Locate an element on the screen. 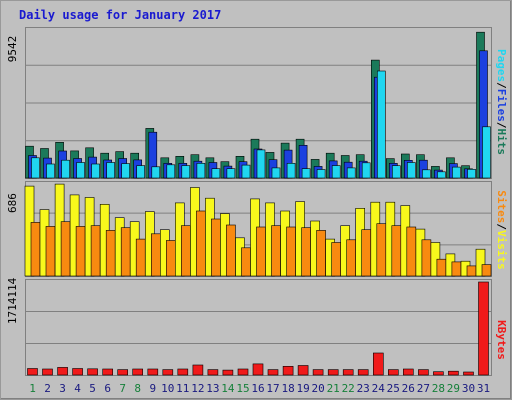 This screenshot has height=400, width=512. x-tick-label-day-31: 31 is located at coordinates (483, 388).